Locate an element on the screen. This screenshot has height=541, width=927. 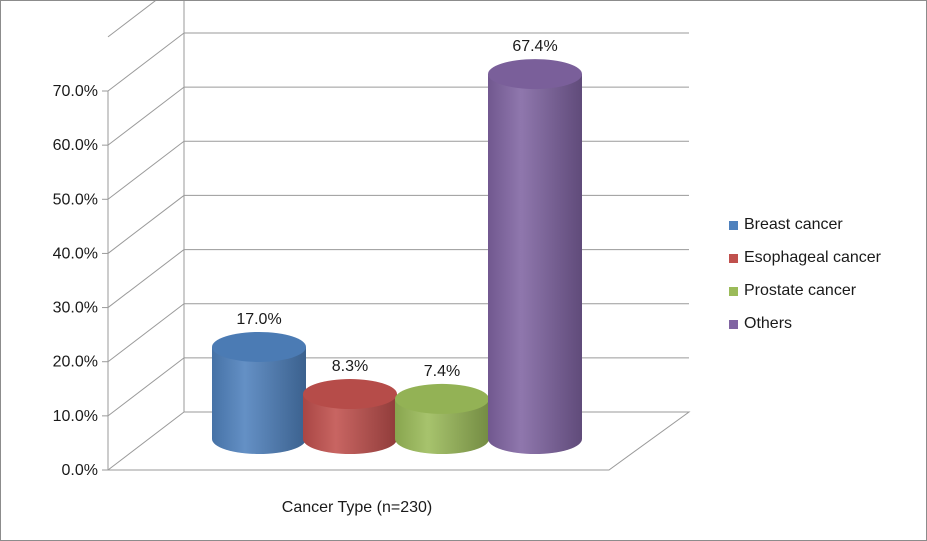
bar-esophageal-cancer is located at coordinates (350, 416).